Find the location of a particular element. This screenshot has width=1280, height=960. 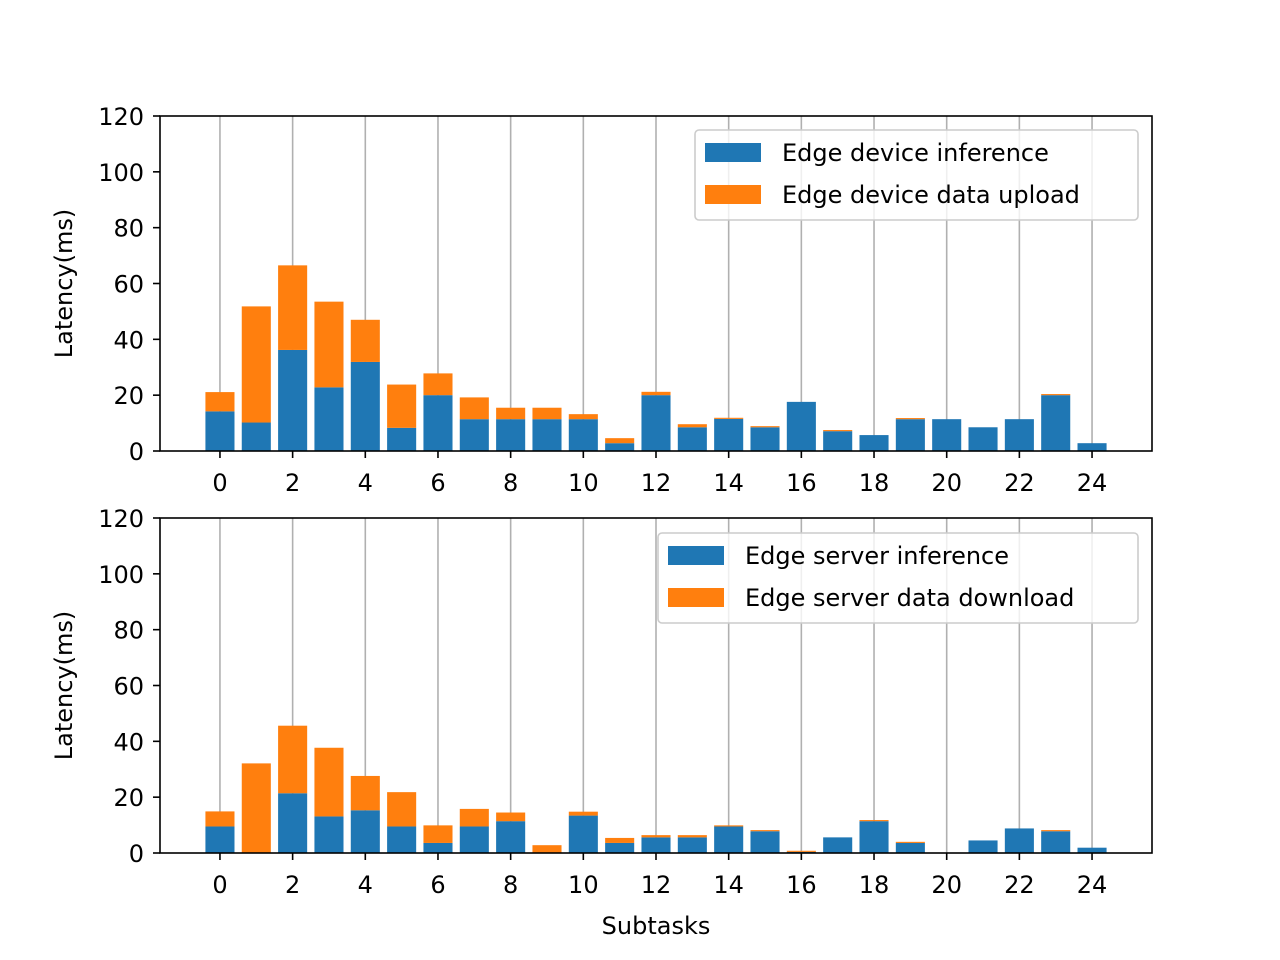

legend-label-inference: Edge device inference is located at coordinates (915, 153).